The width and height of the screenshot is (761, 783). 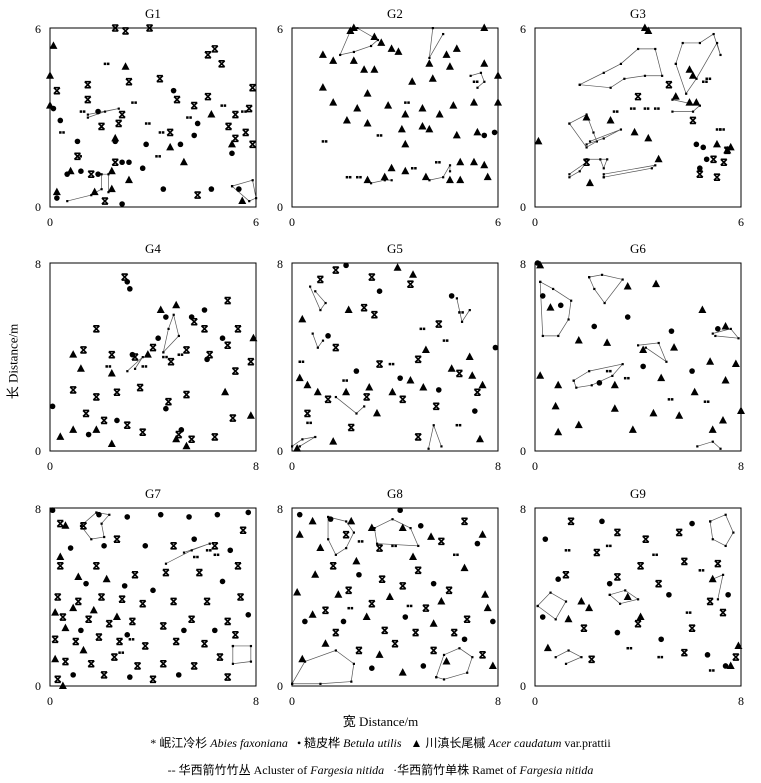 What do you see at coordinates (498, 222) in the screenshot?
I see `x-tick-label: 6` at bounding box center [498, 222].